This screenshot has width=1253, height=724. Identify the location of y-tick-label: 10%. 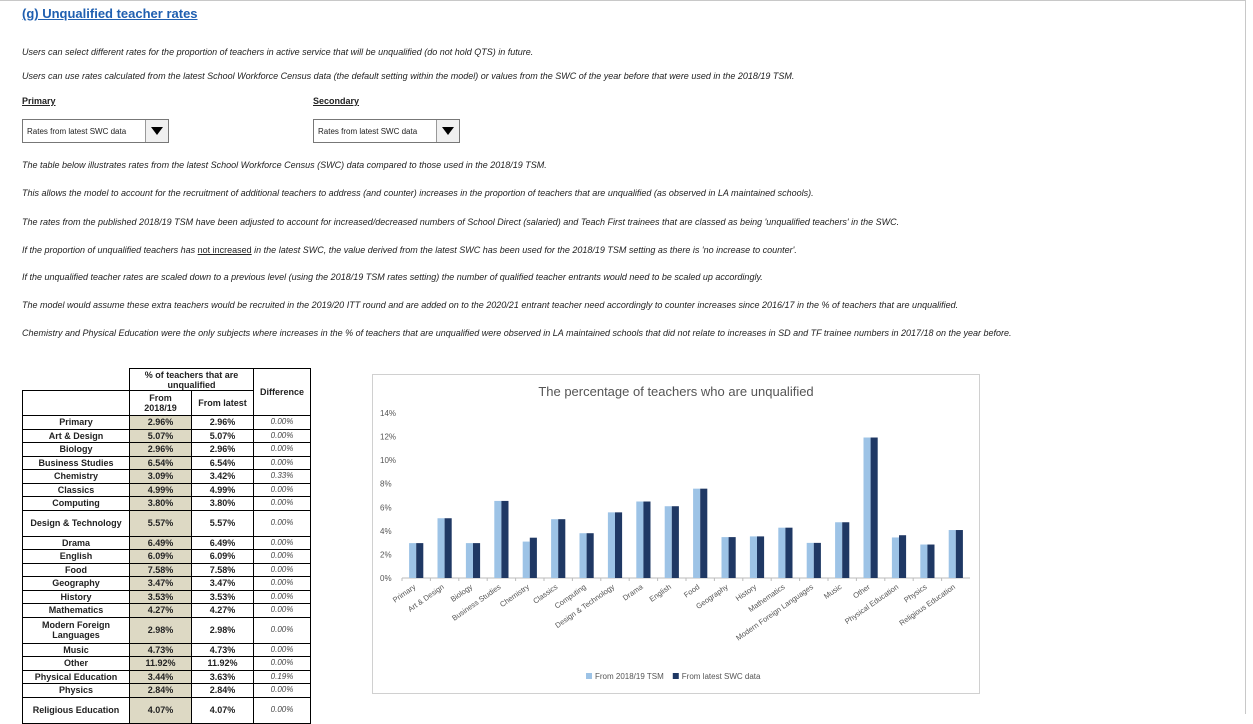
(388, 460).